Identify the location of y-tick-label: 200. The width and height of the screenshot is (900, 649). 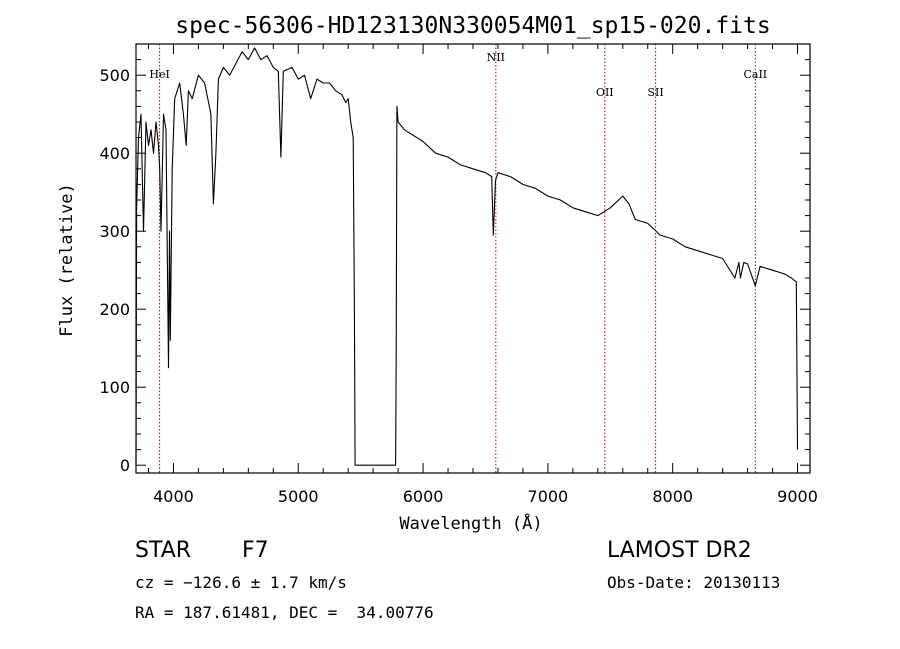
(114, 309).